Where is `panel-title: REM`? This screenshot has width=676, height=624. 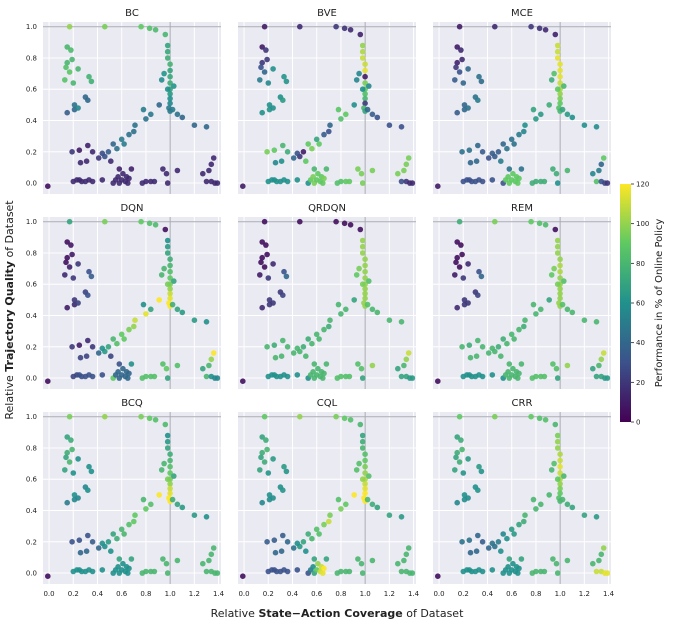
panel-title: REM is located at coordinates (522, 208).